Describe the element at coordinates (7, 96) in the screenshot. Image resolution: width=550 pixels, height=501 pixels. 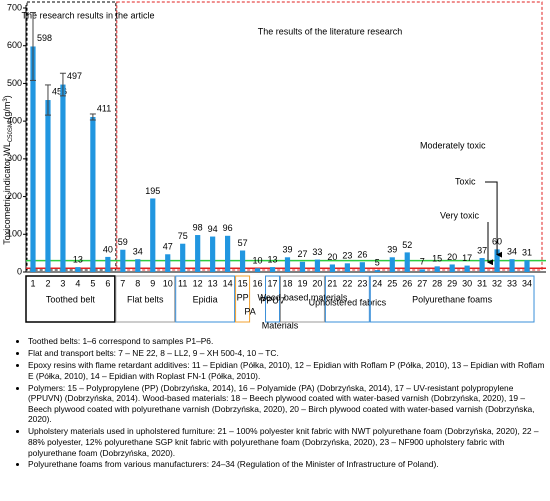
I see `y-label-part: )` at that location.